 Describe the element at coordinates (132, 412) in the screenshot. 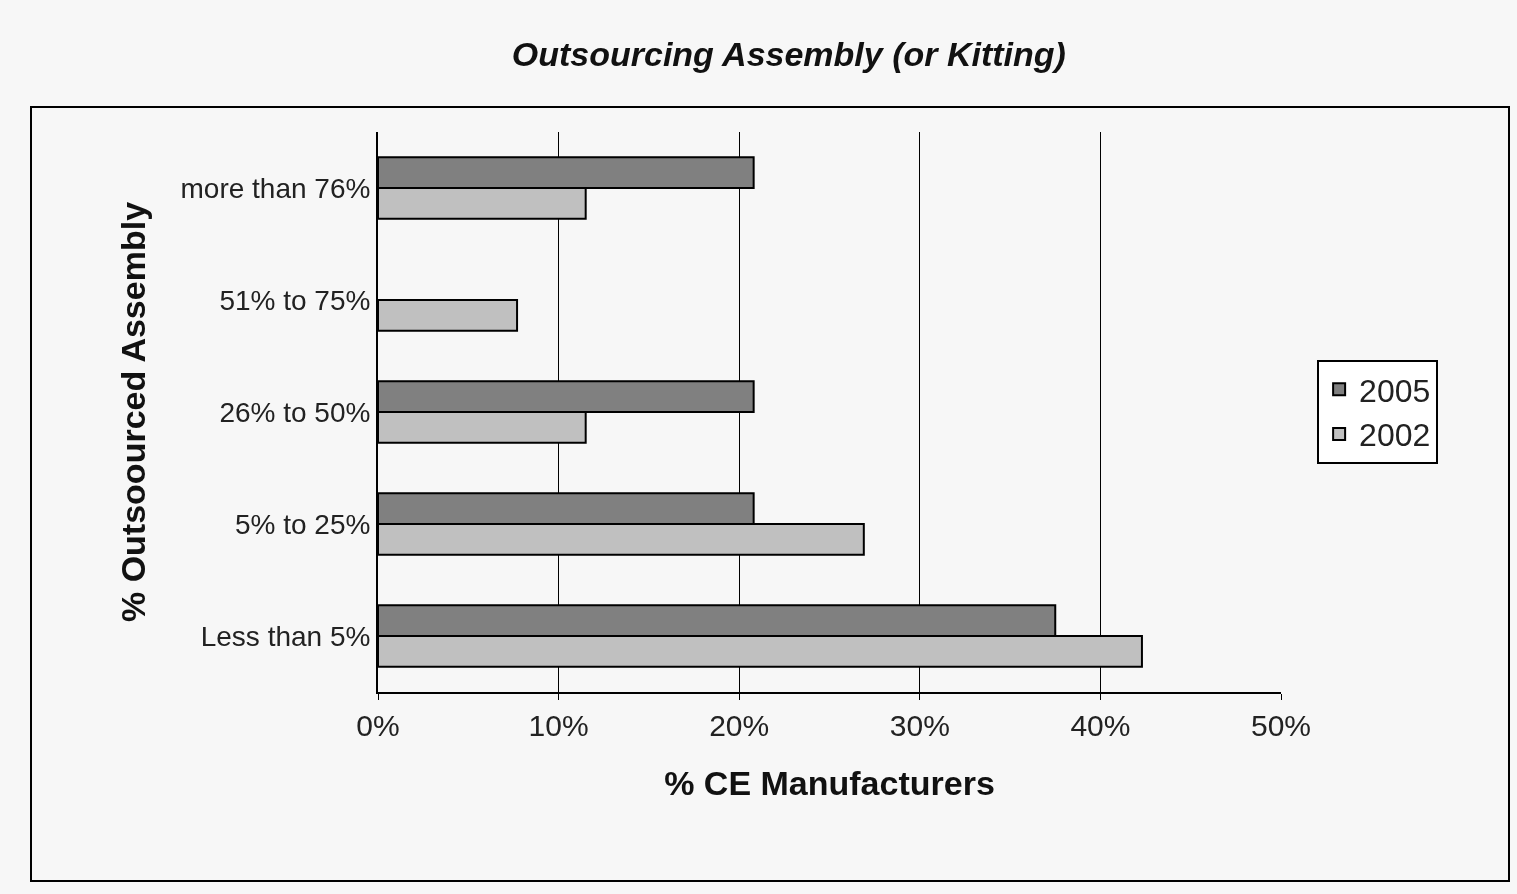

I see `y-axis-title: % Outsoourced Assembly` at that location.